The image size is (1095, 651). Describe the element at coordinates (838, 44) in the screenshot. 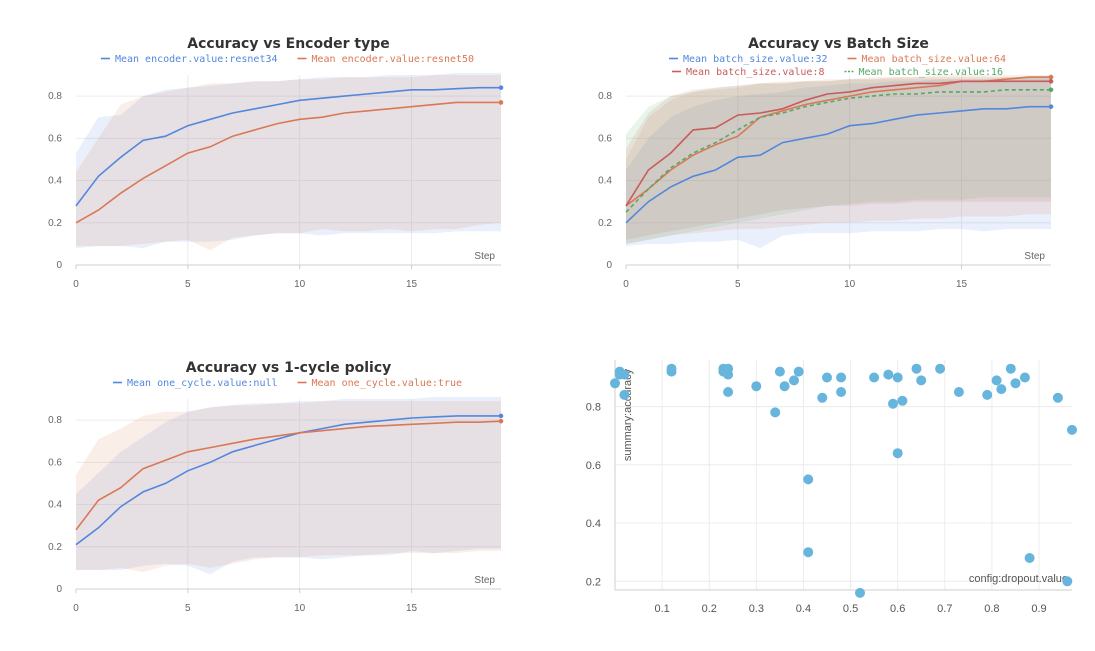

I see `chart-1-title: Accuracy vs Batch Size` at that location.